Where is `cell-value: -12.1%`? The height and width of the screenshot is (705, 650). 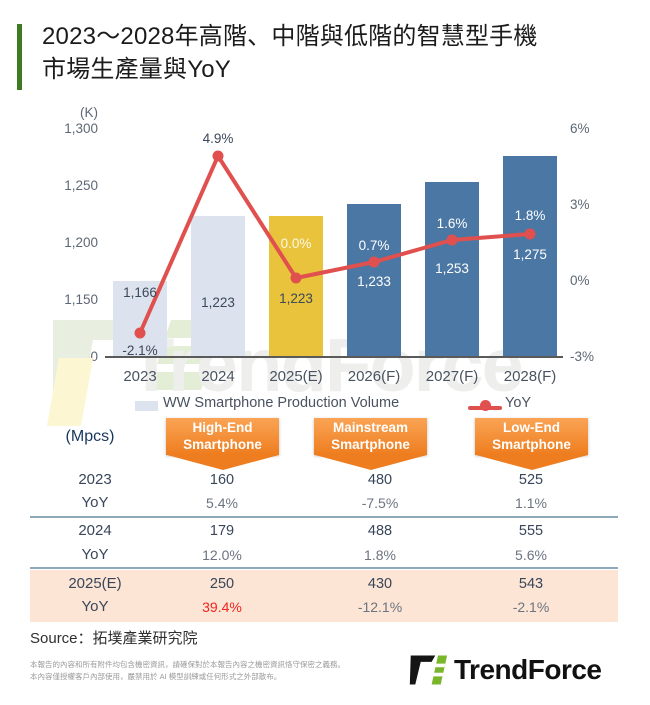 cell-value: -12.1% is located at coordinates (380, 607).